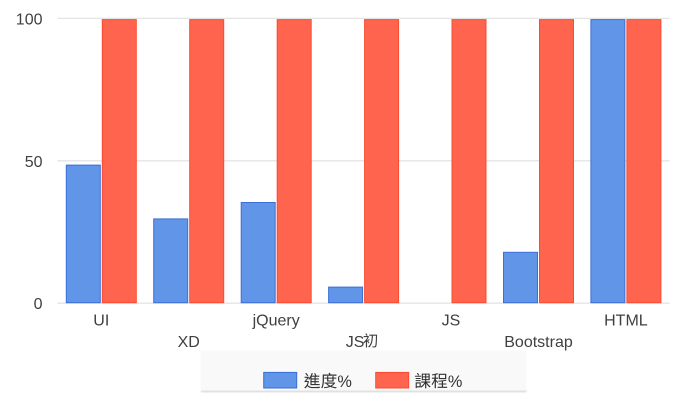  What do you see at coordinates (38, 304) in the screenshot?
I see `svg-text: 0` at bounding box center [38, 304].